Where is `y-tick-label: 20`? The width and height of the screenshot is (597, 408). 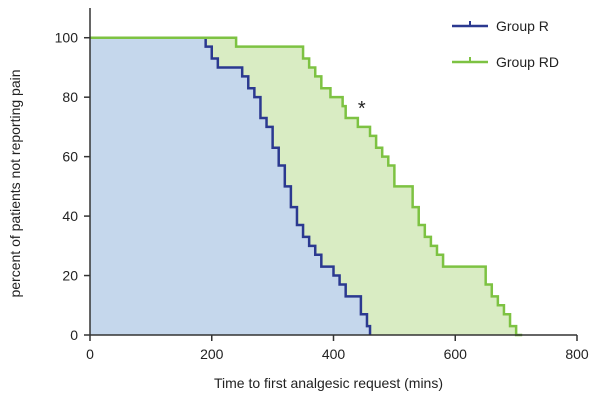
y-tick-label: 20 is located at coordinates (70, 276).